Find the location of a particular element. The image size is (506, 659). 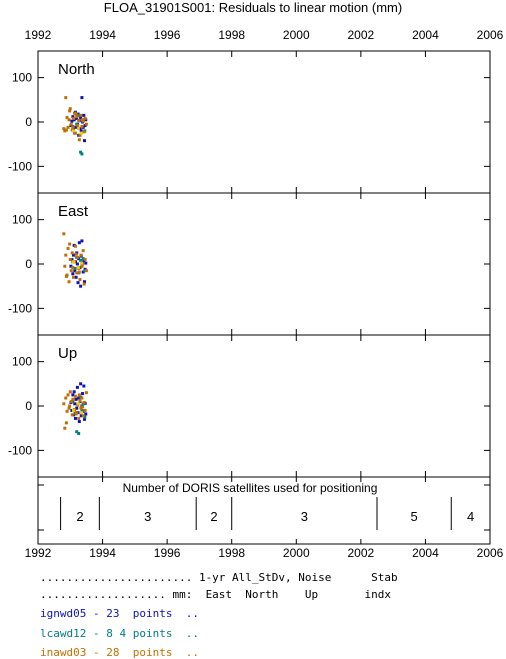

legend-row-ignwd05: ignwd05 - 23 points .. is located at coordinates (119, 613).